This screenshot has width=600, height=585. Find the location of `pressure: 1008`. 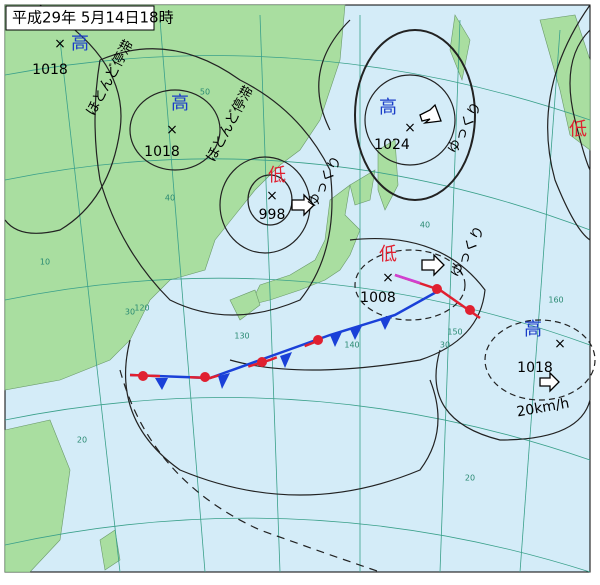

pressure: 1008 is located at coordinates (378, 298).